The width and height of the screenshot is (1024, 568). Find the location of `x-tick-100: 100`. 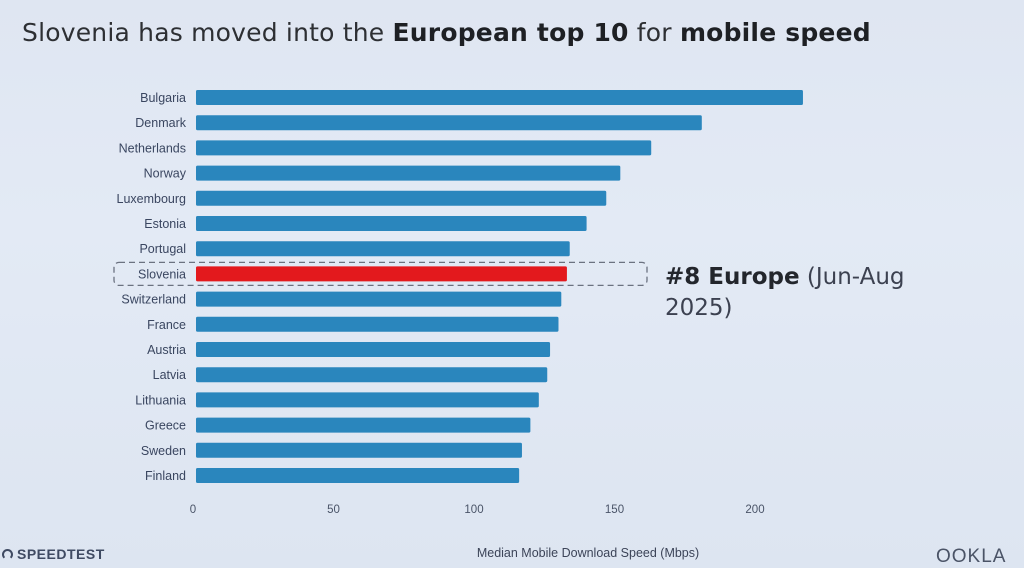

x-tick-100: 100 is located at coordinates (473, 510).